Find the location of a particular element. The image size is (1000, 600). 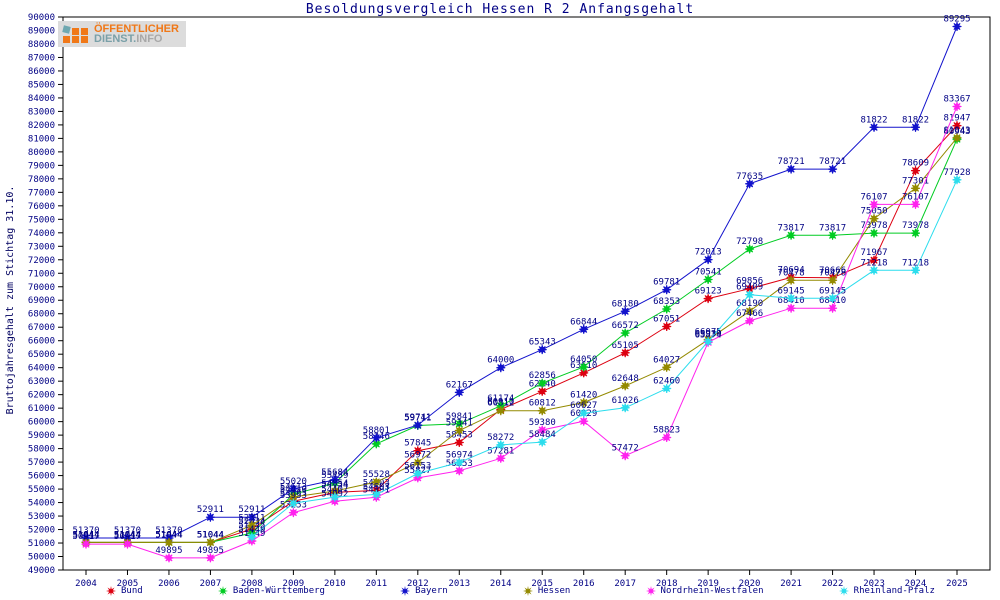

x-tick-label: 2017 is located at coordinates (625, 584).